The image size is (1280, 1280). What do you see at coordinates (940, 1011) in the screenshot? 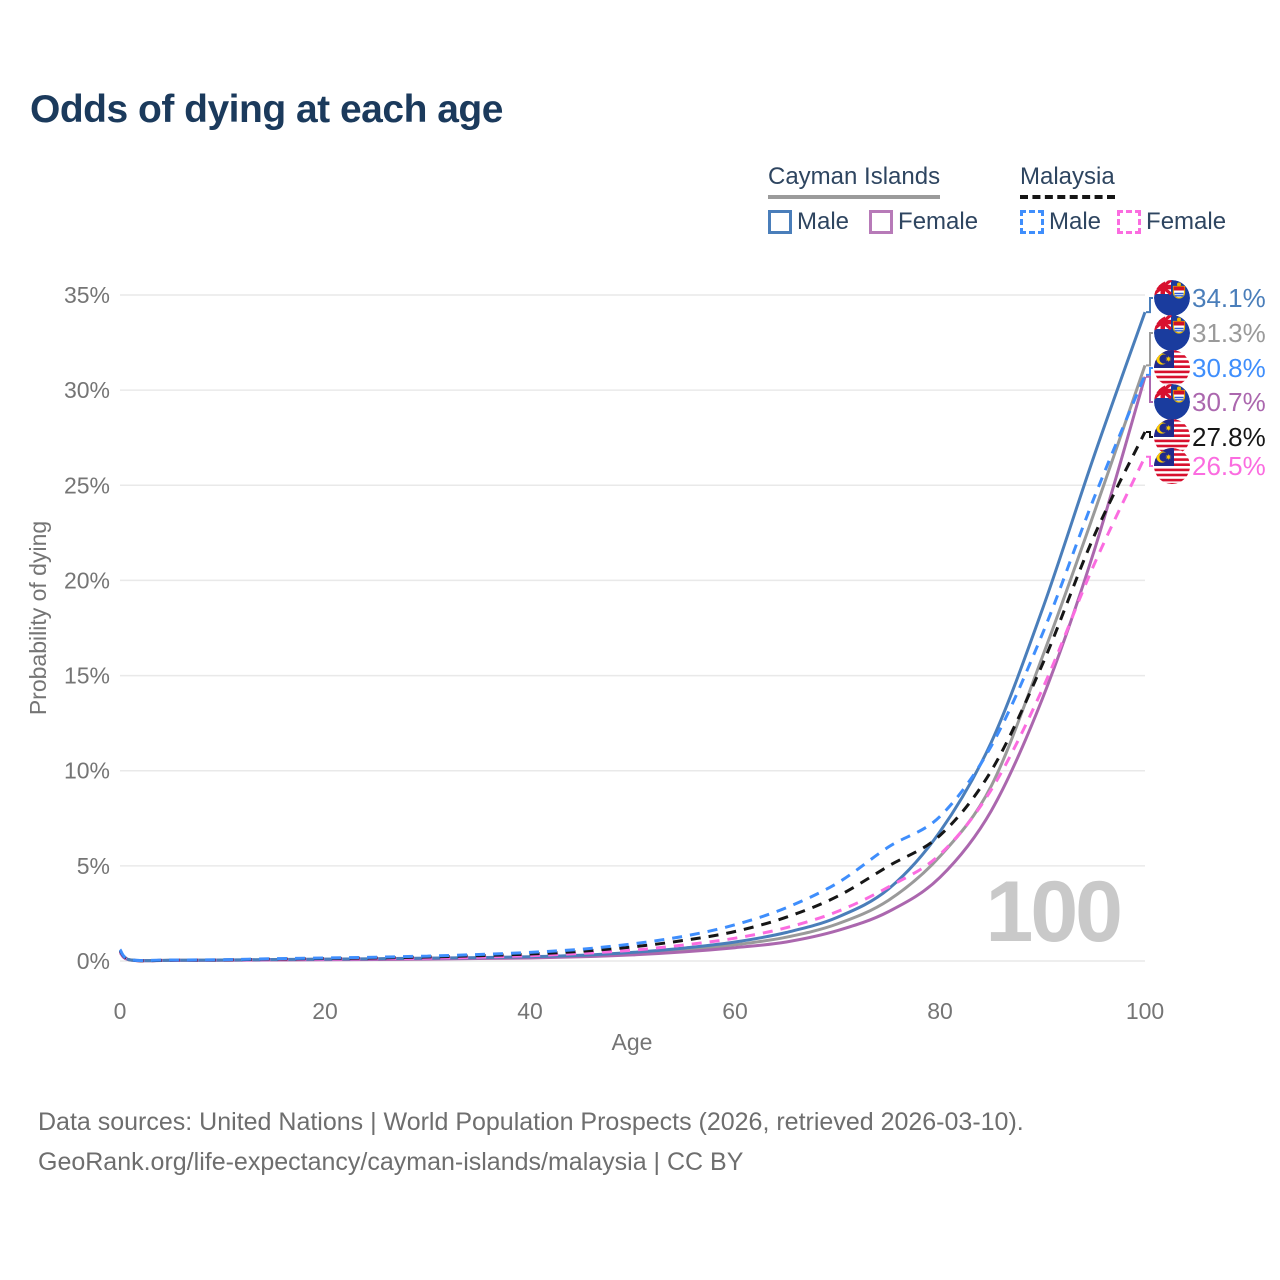
I see `x-tick-label: 80` at bounding box center [940, 1011].